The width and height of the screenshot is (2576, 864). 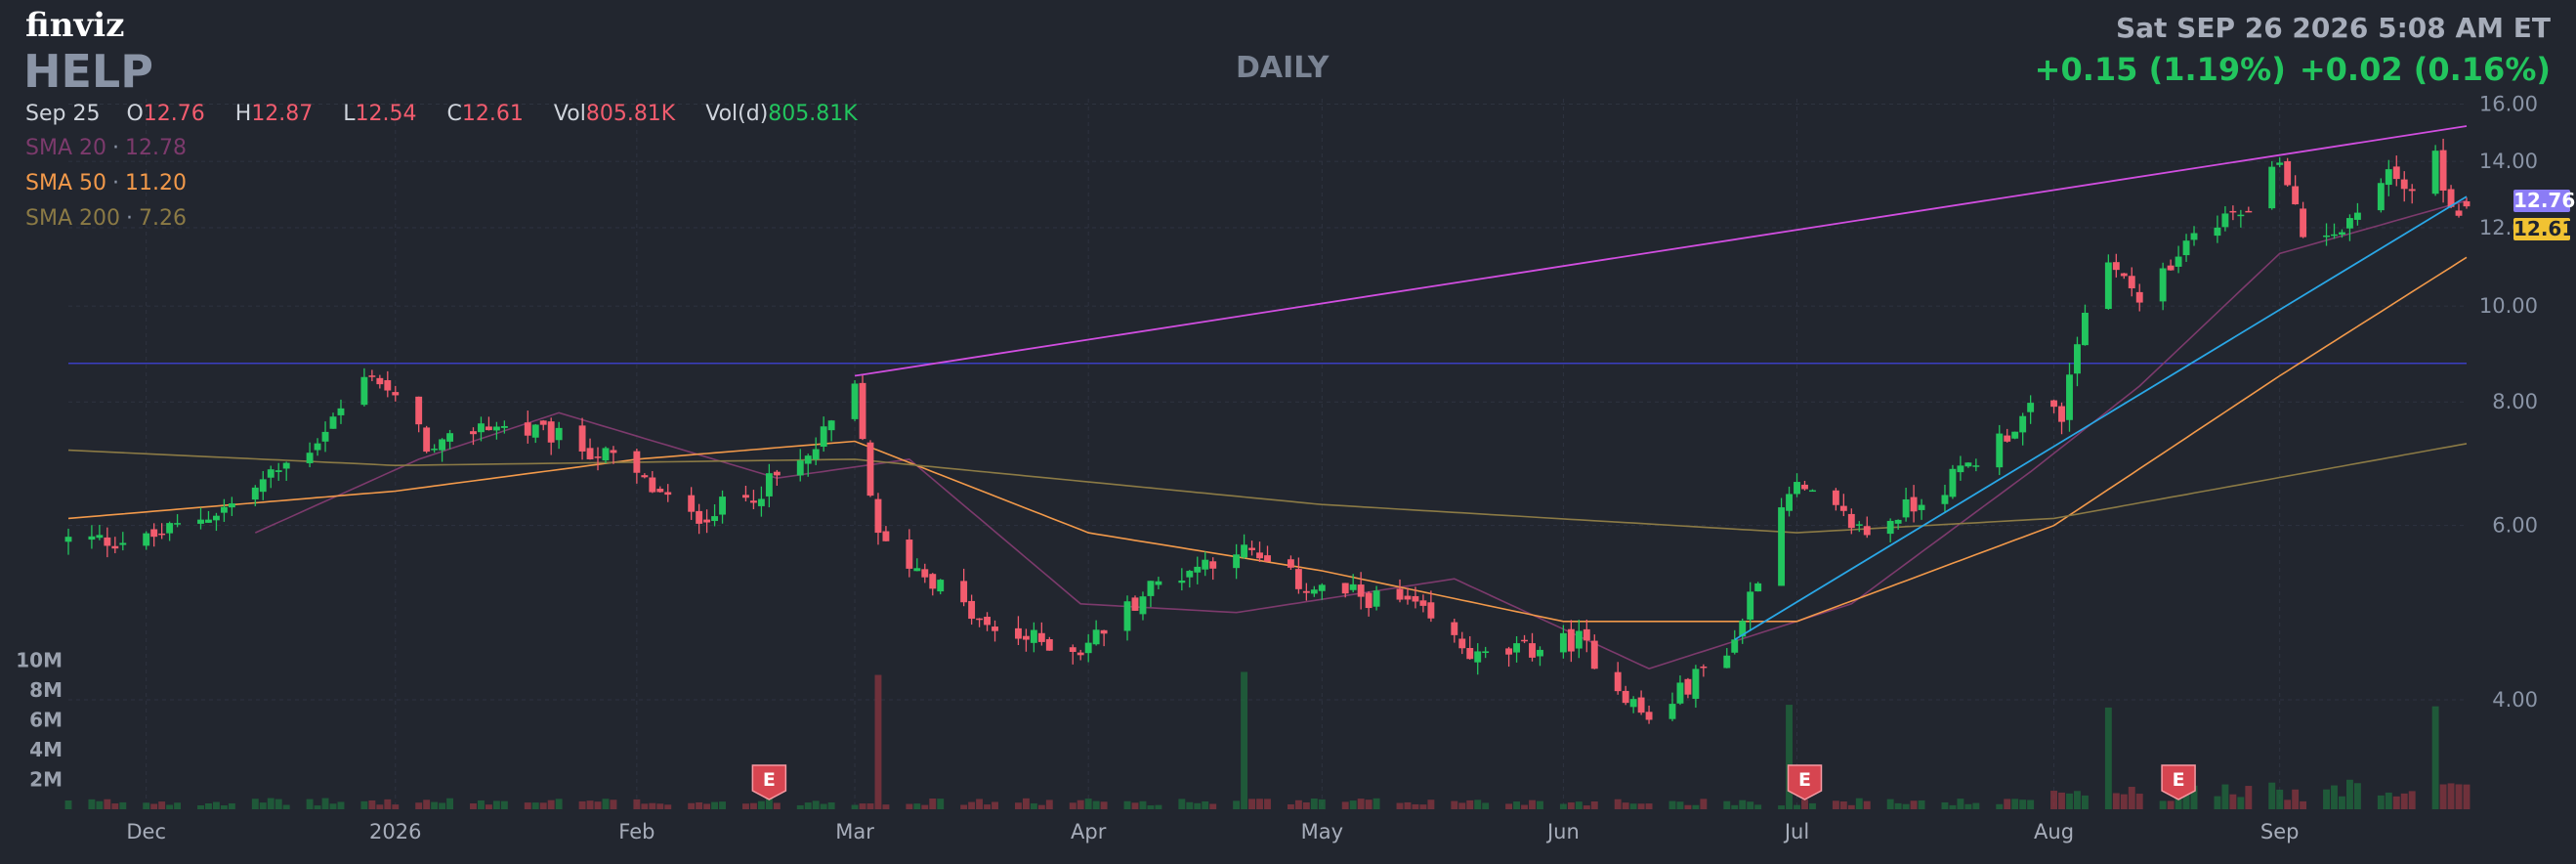 What do you see at coordinates (46, 779) in the screenshot?
I see `volume-tick-label: 2M` at bounding box center [46, 779].